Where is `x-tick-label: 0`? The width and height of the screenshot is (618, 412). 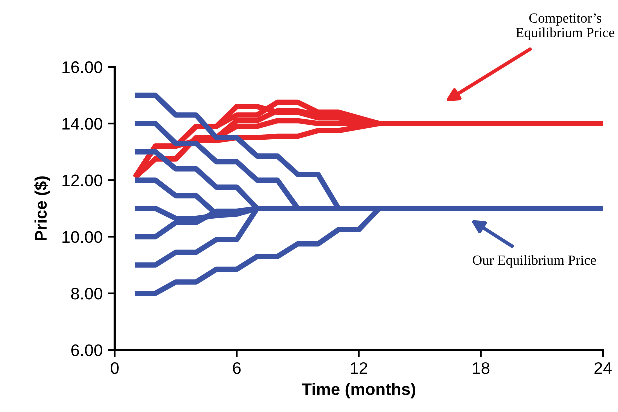
x-tick-label: 0 is located at coordinates (114, 368).